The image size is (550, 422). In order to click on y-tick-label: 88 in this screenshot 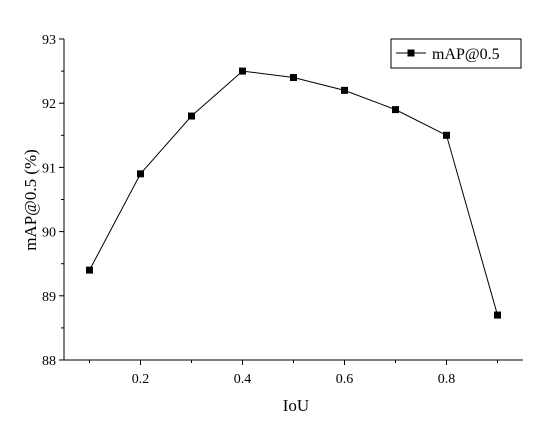, I will do `click(49, 361)`.